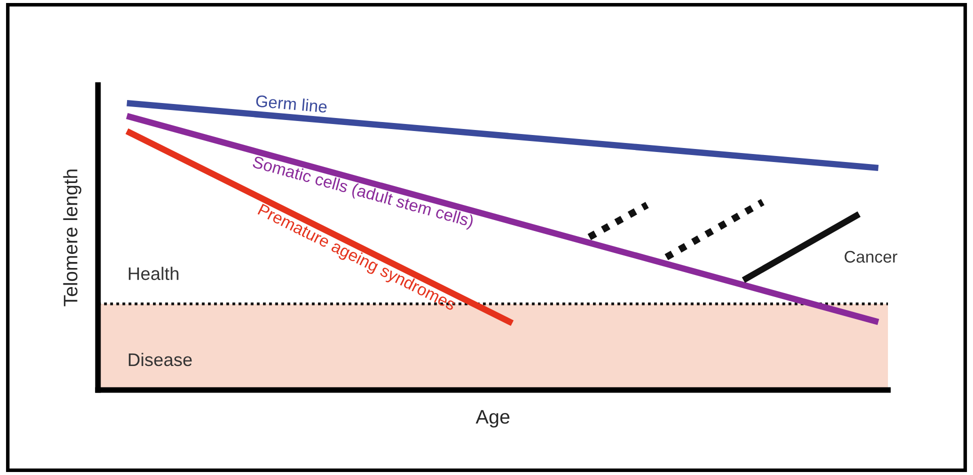  What do you see at coordinates (153, 273) in the screenshot?
I see `ref-line-label: Health` at bounding box center [153, 273].